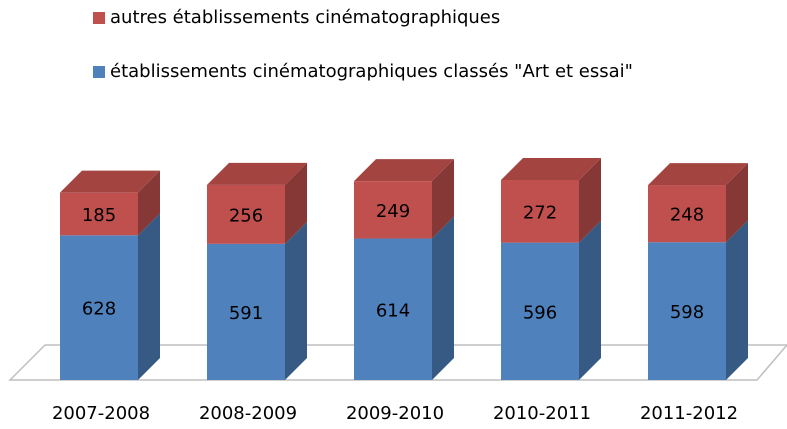  I want to click on value-label: 248, so click(687, 215).